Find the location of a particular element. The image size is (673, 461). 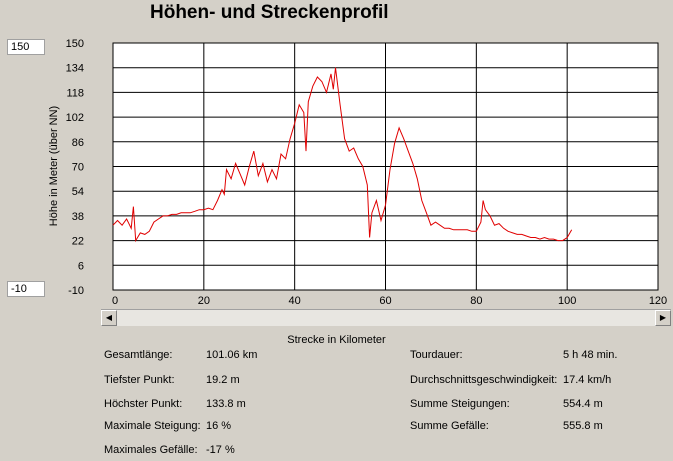

stat-label-avg-speed: Durchschnittsgeschwindigkeit: is located at coordinates (484, 380).